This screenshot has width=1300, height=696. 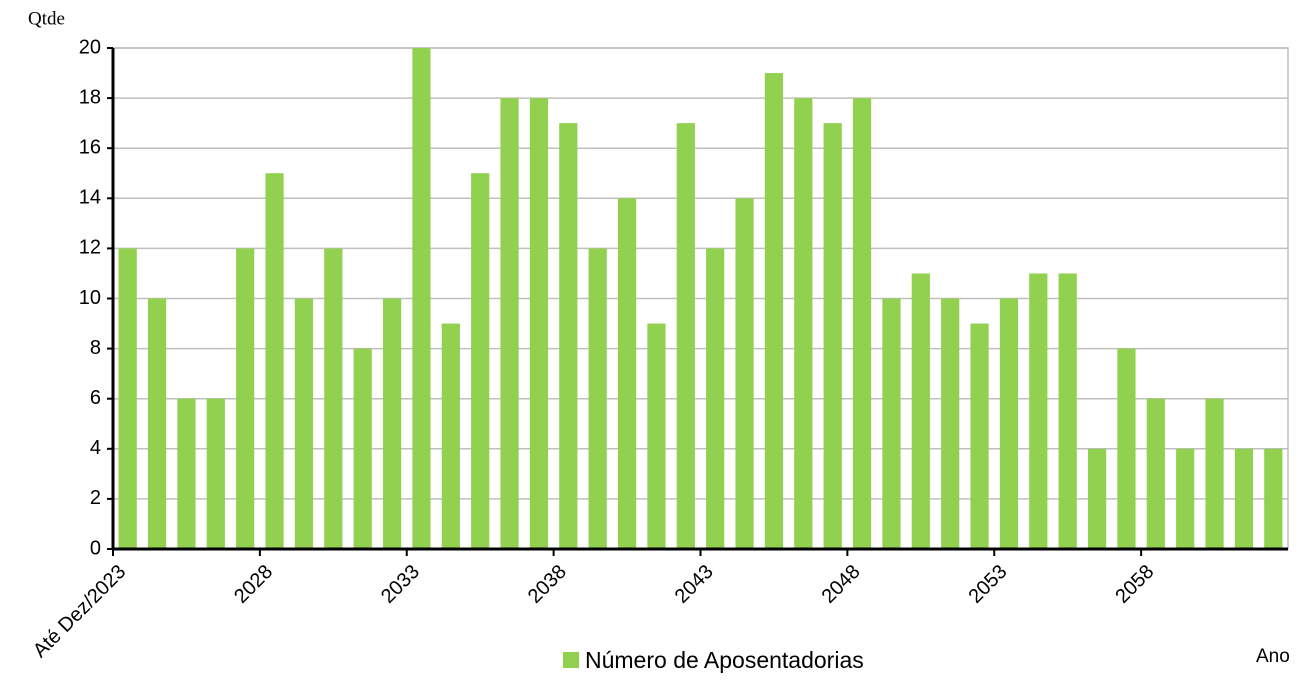 I want to click on y-tick-label: 16, so click(x=90, y=147).